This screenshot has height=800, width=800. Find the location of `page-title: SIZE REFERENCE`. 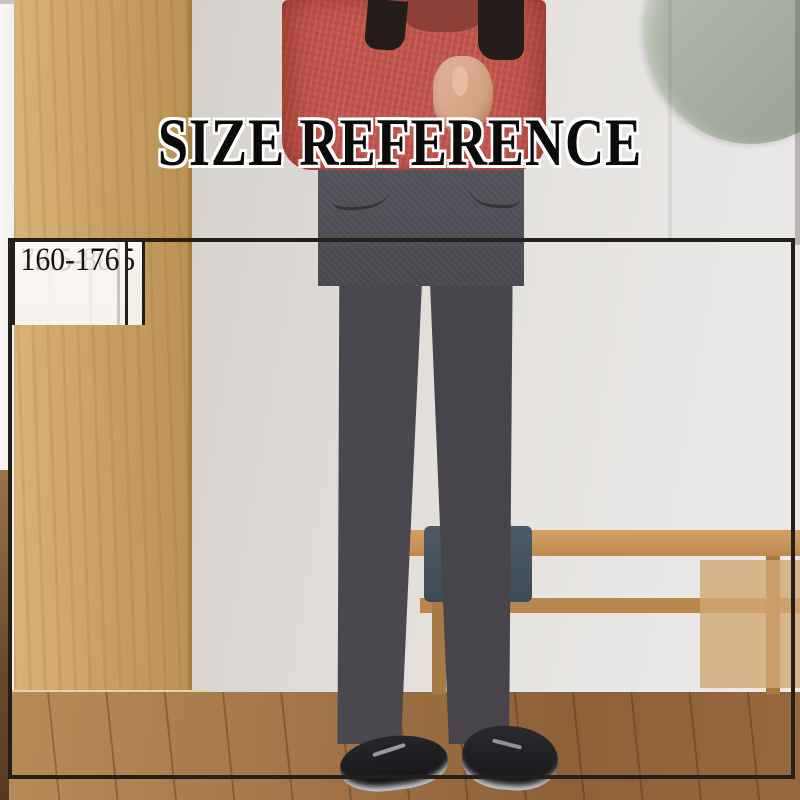

page-title: SIZE REFERENCE is located at coordinates (400, 142).